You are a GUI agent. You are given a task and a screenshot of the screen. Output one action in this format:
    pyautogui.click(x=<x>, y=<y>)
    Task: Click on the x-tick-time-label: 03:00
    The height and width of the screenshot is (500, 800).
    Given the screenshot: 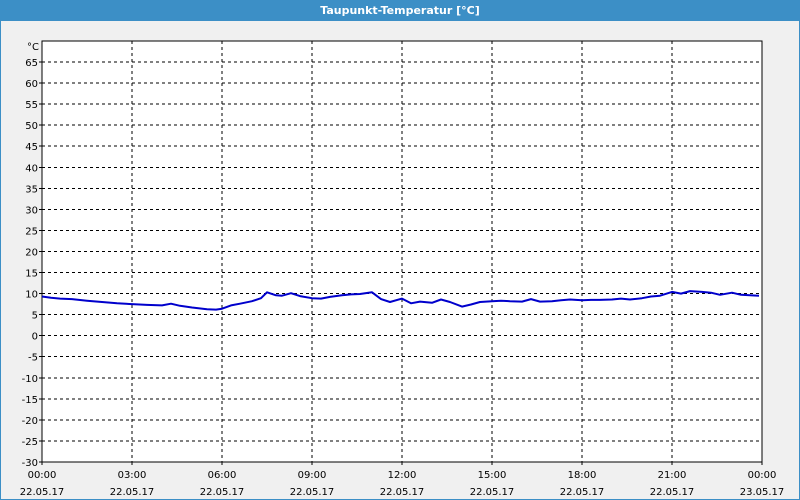 What is the action you would take?
    pyautogui.click(x=132, y=475)
    